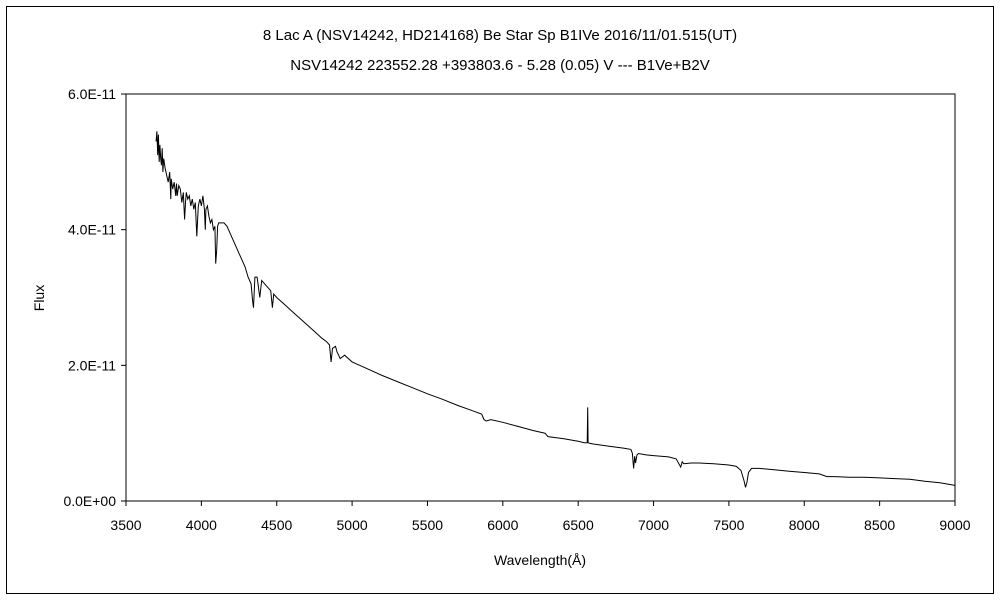 The image size is (1000, 600). Describe the element at coordinates (276, 525) in the screenshot. I see `x-tick-label: 4500` at that location.